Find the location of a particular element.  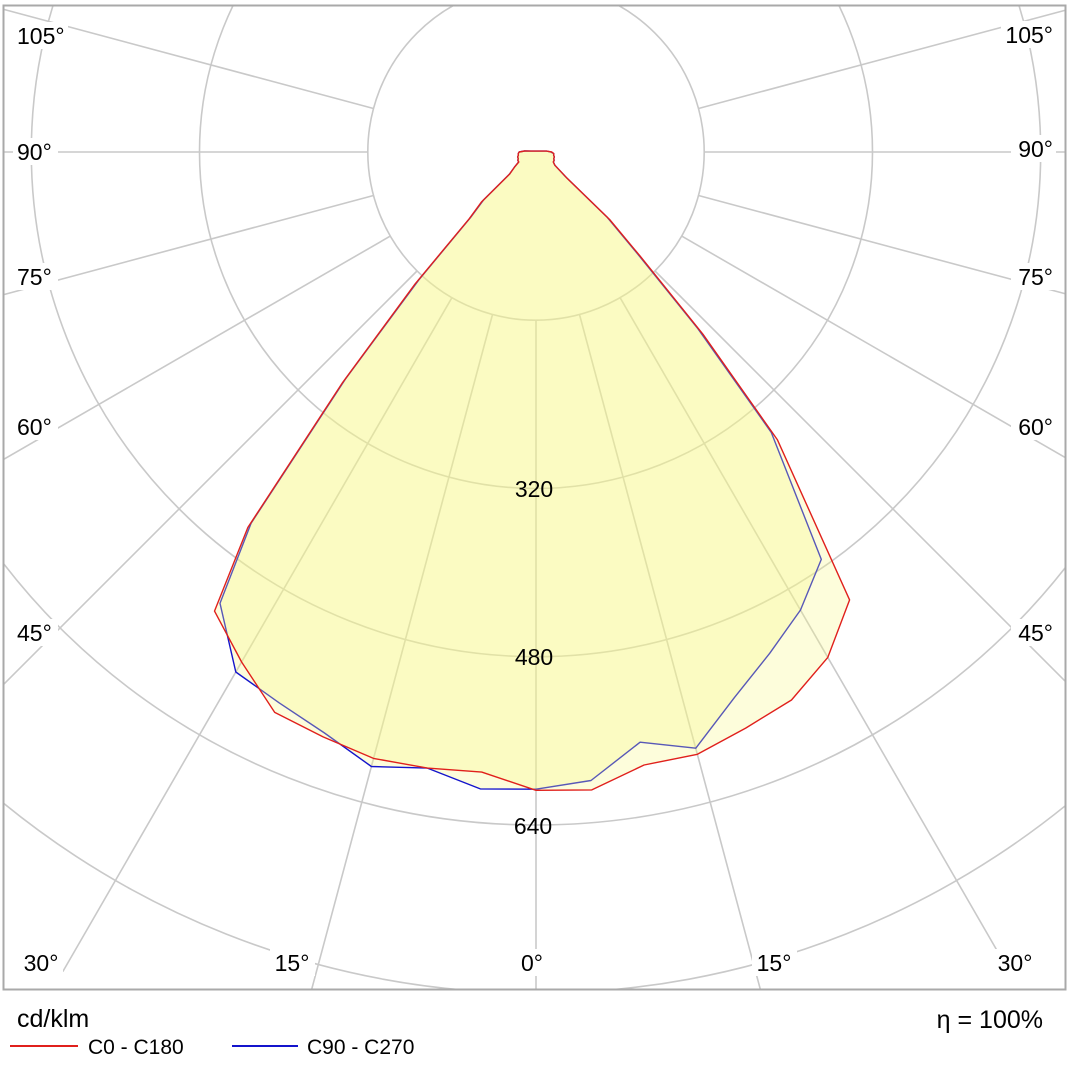

efficiency-label: η = 100% is located at coordinates (990, 1020).